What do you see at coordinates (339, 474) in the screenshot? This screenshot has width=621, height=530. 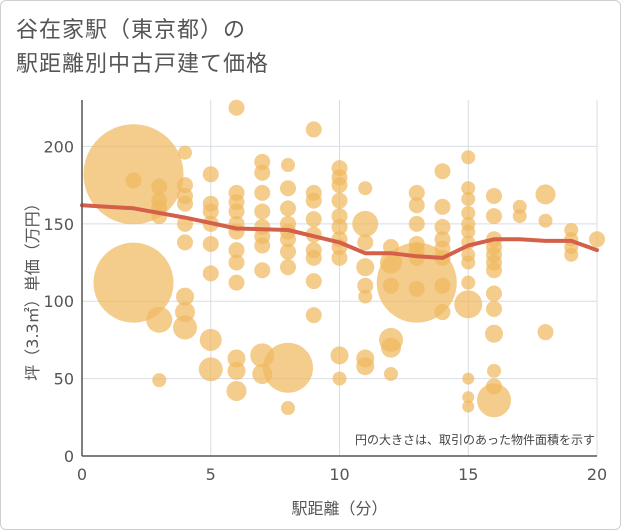 I see `x-tick-label: 10` at bounding box center [339, 474].